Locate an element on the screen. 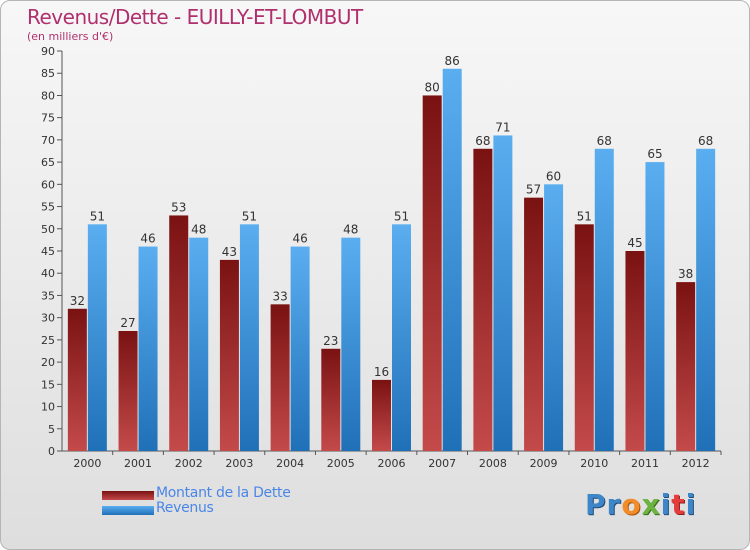 This screenshot has width=750, height=550. legend-swatch-revenus is located at coordinates (128, 510).